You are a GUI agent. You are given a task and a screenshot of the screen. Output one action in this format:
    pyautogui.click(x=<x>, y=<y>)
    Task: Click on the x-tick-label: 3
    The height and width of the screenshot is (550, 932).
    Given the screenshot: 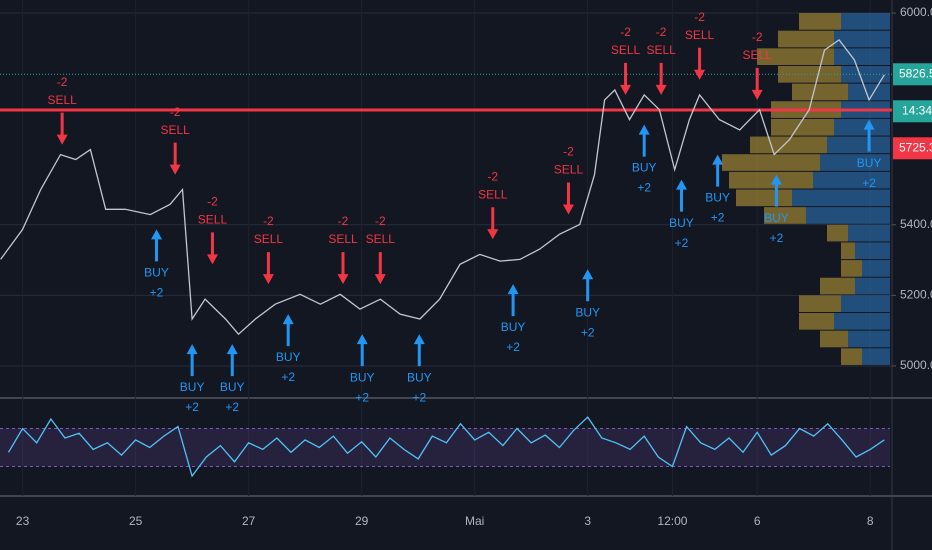 What is the action you would take?
    pyautogui.click(x=587, y=521)
    